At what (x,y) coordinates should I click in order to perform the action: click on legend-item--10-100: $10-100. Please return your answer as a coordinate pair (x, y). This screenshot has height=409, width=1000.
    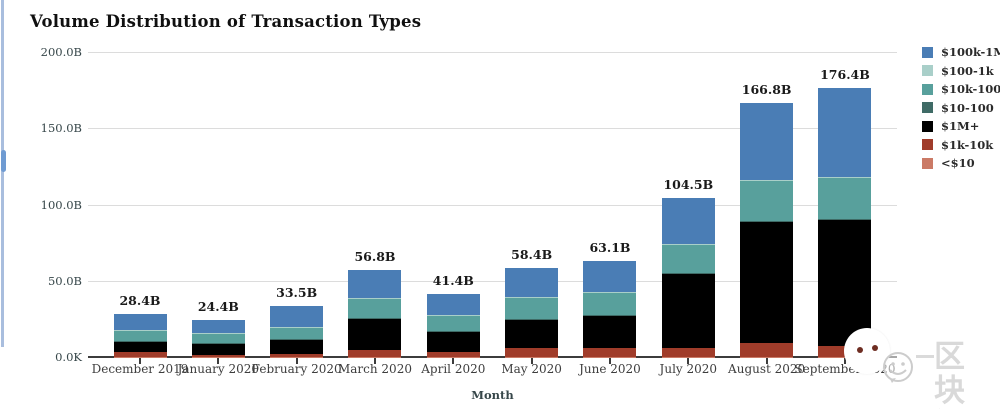
    Looking at the image, I should click on (961, 108).